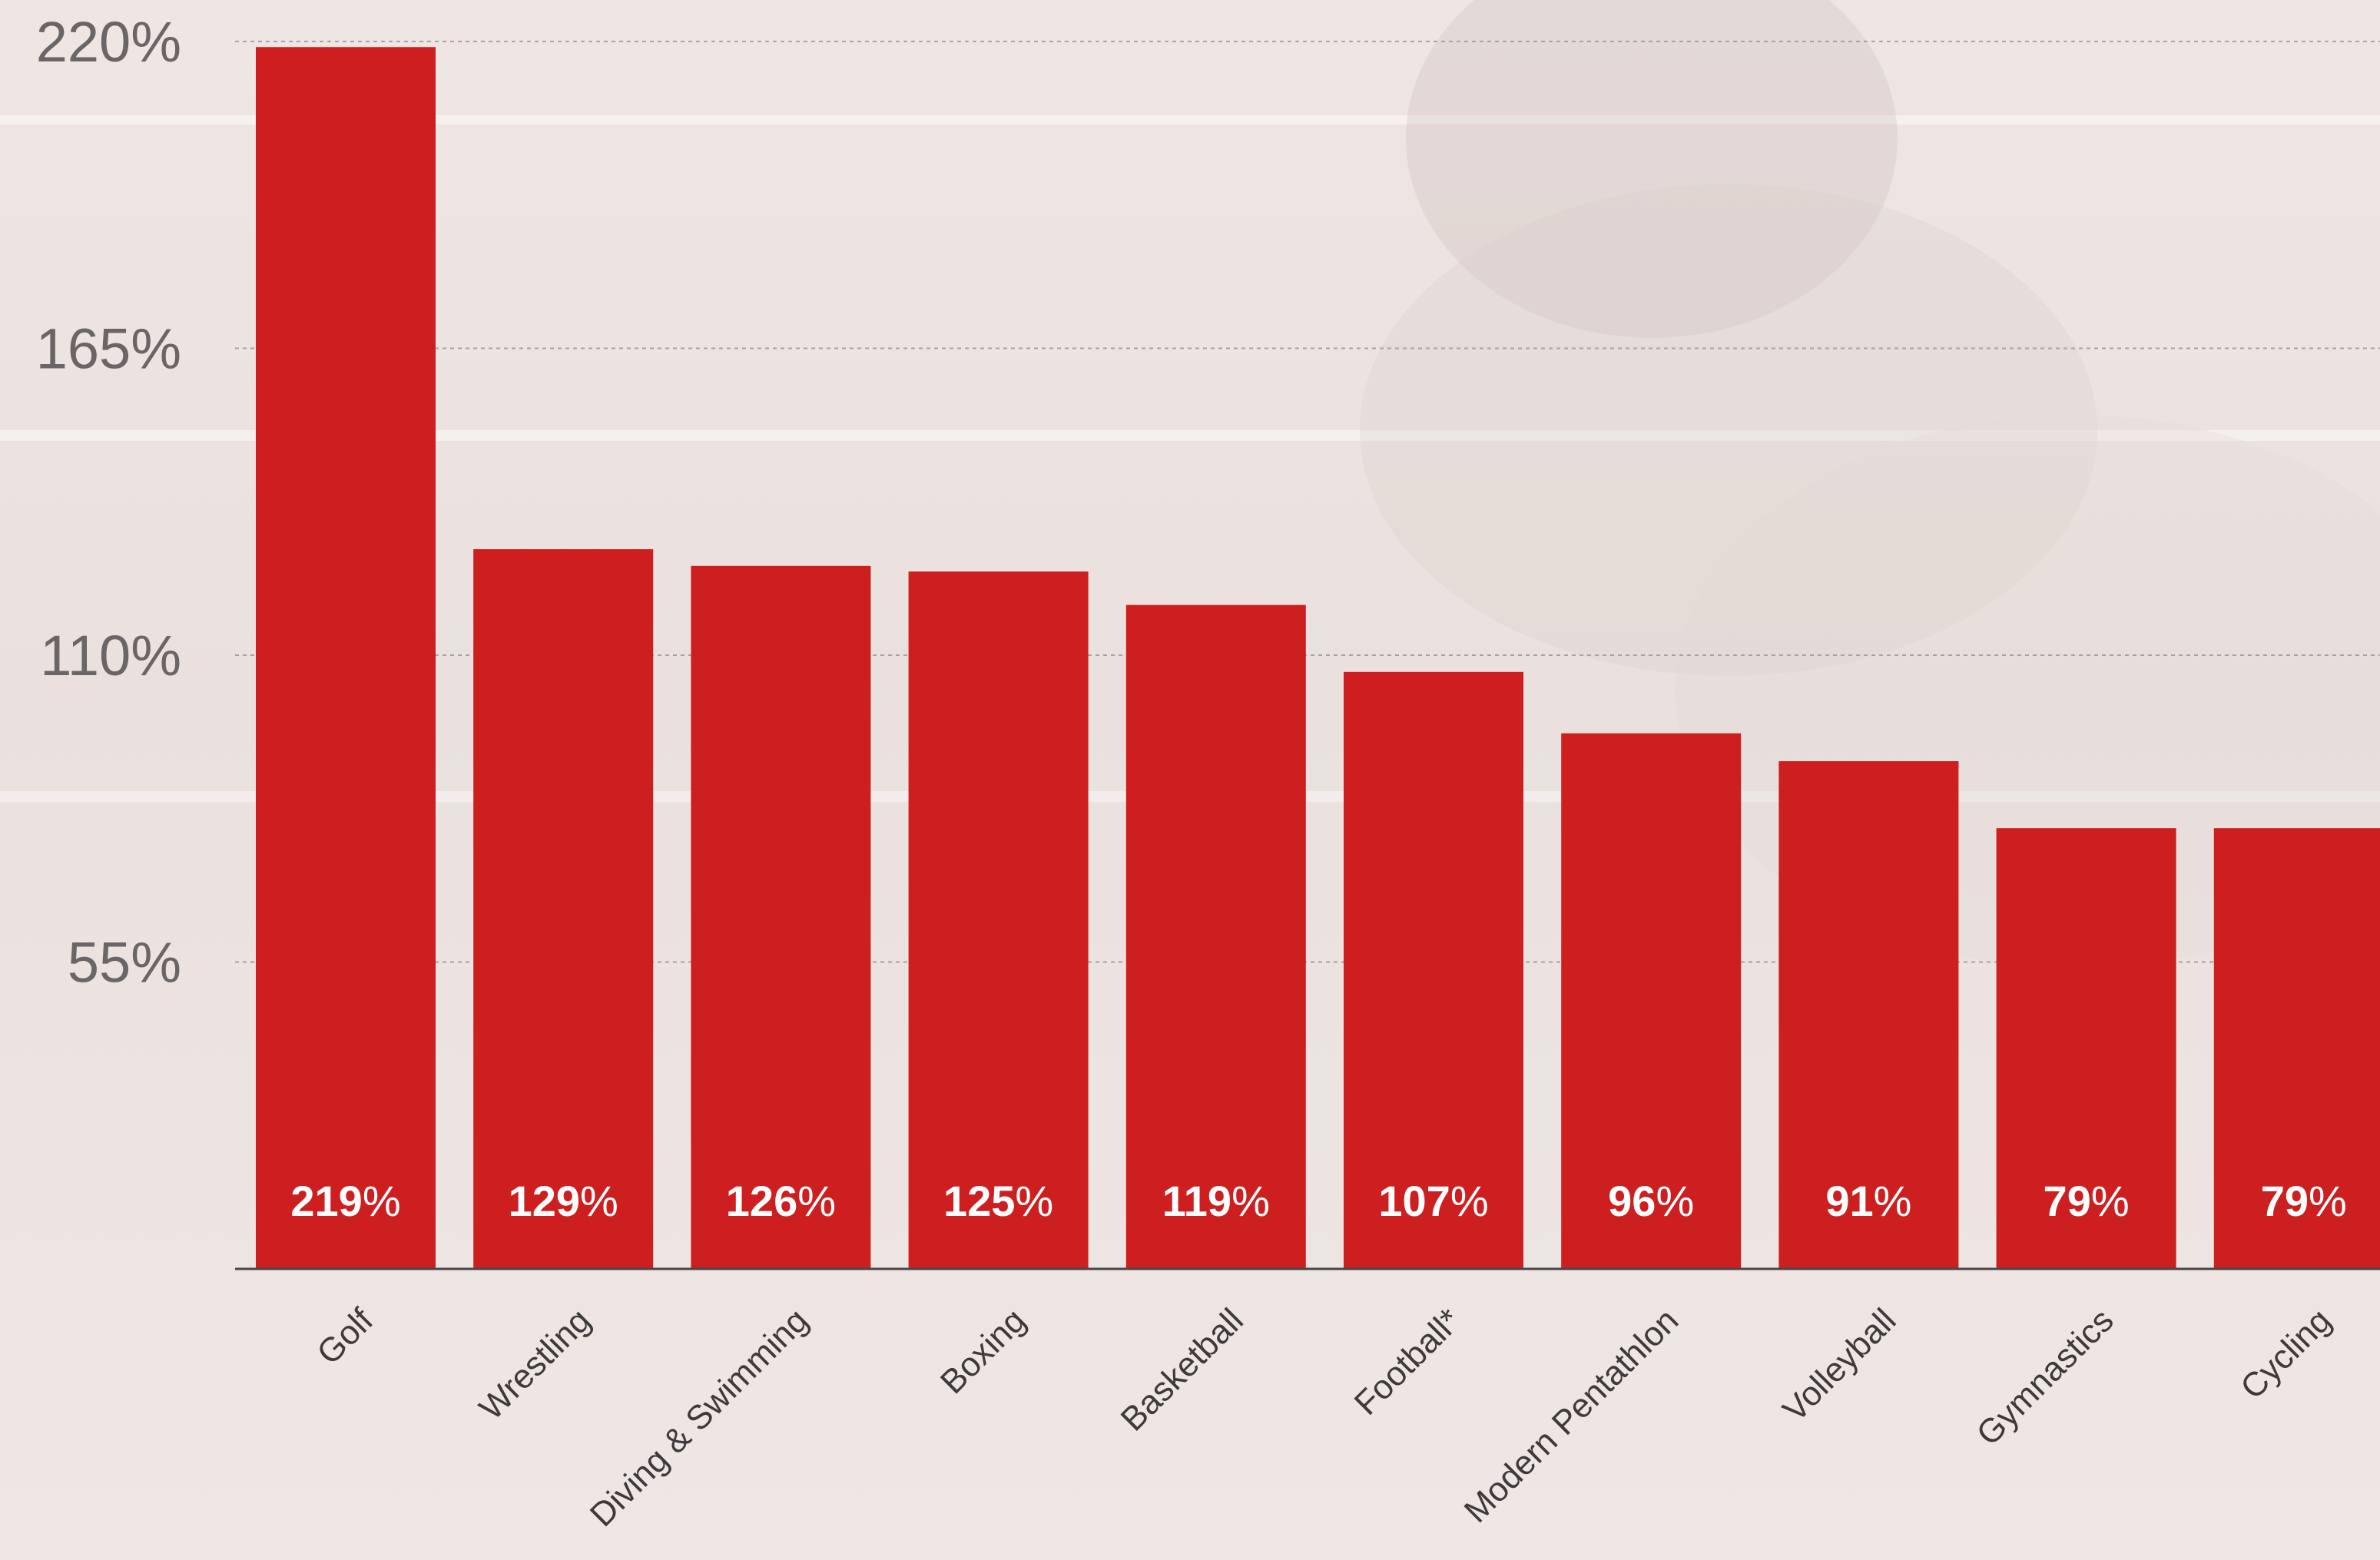 This screenshot has height=1560, width=2380. I want to click on value-label-number: 96, so click(1632, 1201).